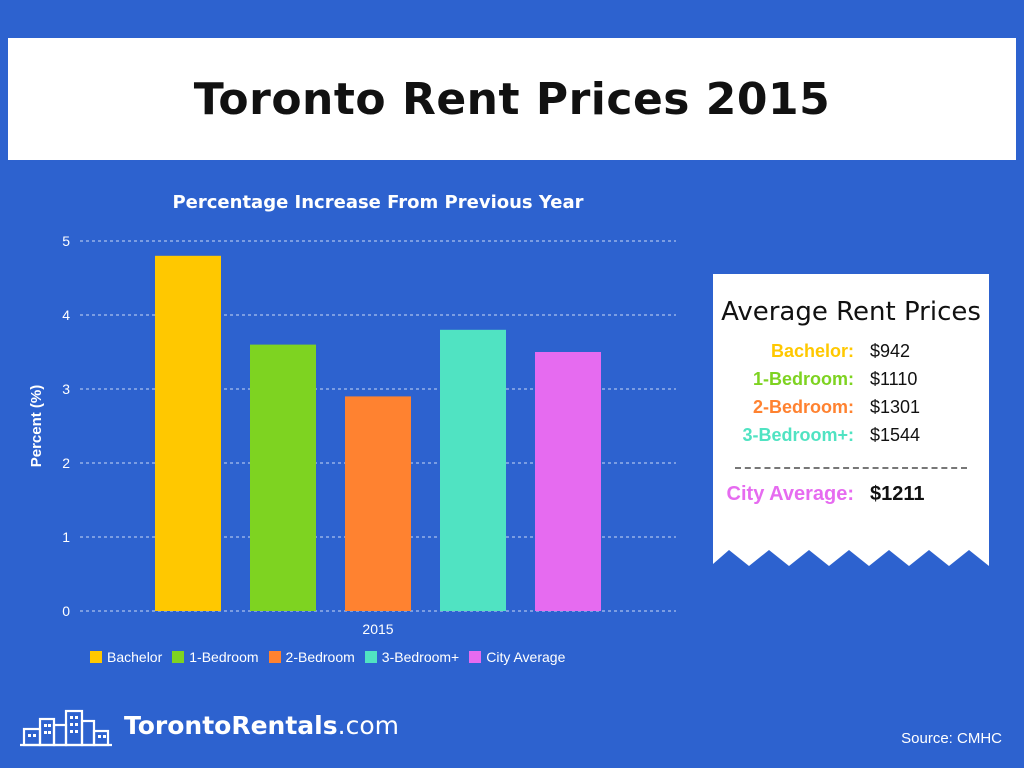  What do you see at coordinates (803, 378) in the screenshot?
I see `price-label: 1-Bedroom:` at bounding box center [803, 378].